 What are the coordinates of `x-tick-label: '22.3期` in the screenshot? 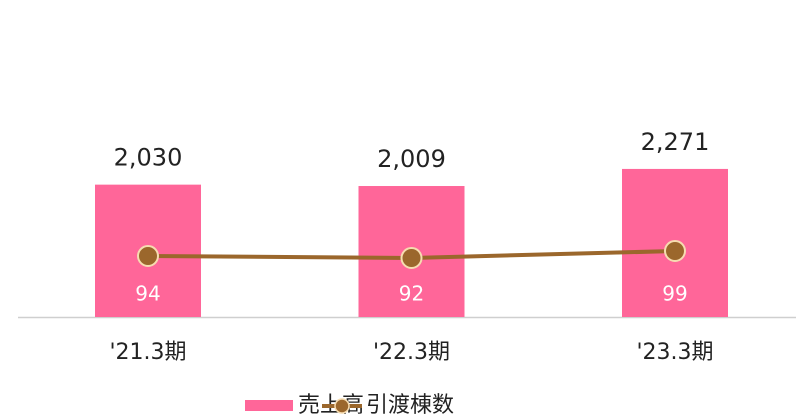 It's located at (411, 352).